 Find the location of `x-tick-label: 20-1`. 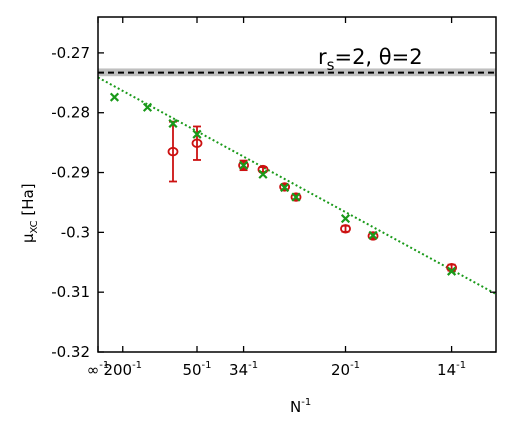

x-tick-label: 20-1 is located at coordinates (345, 369).